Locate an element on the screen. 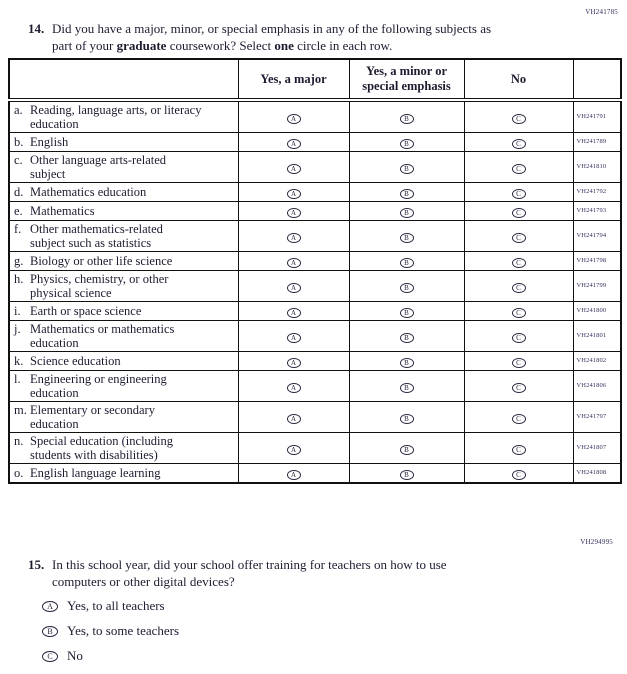 This screenshot has width=627, height=674. question-14-bold-graduate: graduate is located at coordinates (141, 45).